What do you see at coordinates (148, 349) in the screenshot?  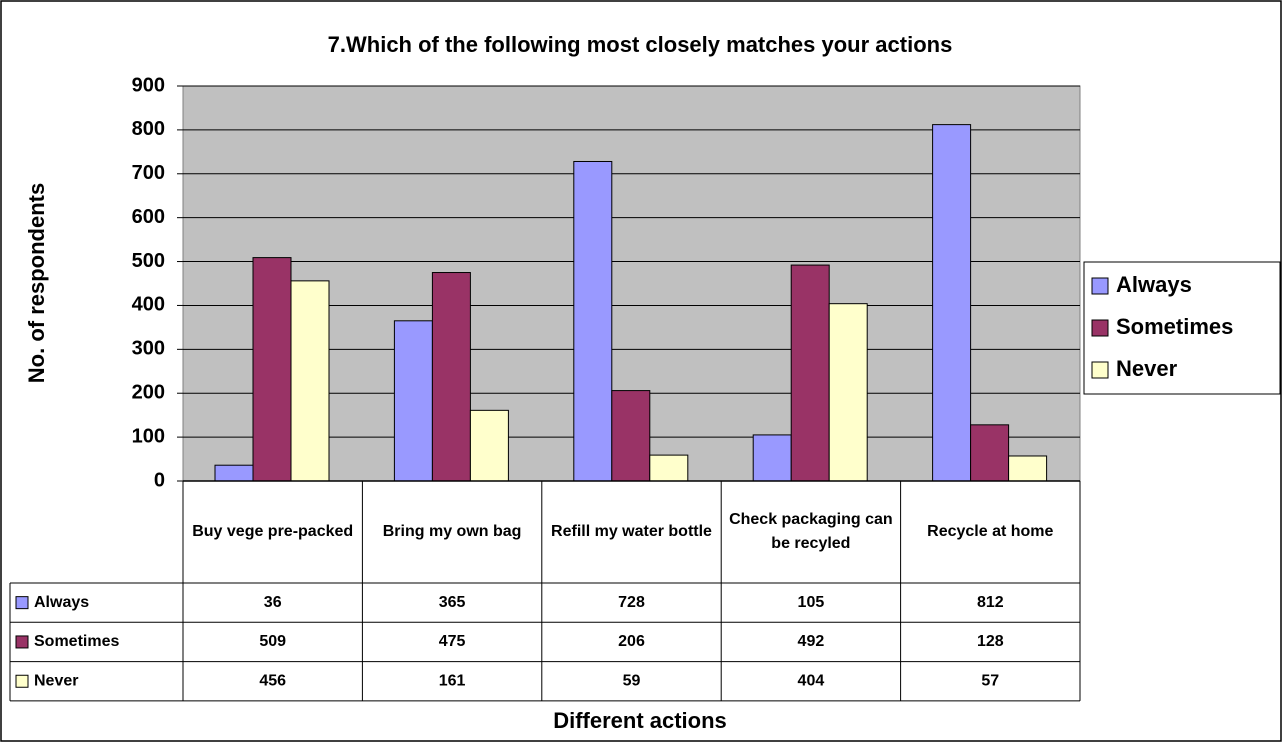 I see `y-tick-label: 300` at bounding box center [148, 349].